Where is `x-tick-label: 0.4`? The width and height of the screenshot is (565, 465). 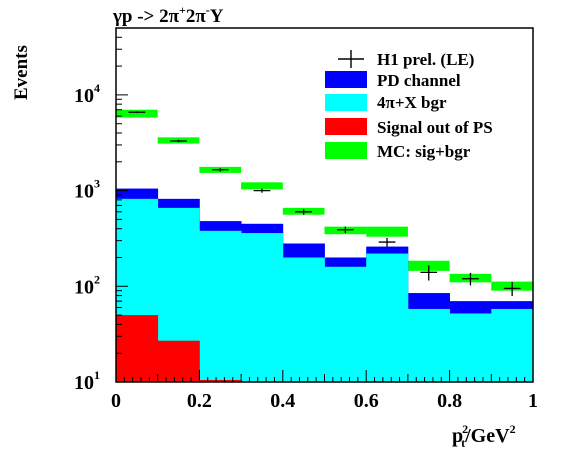 x-tick-label: 0.4 is located at coordinates (282, 401).